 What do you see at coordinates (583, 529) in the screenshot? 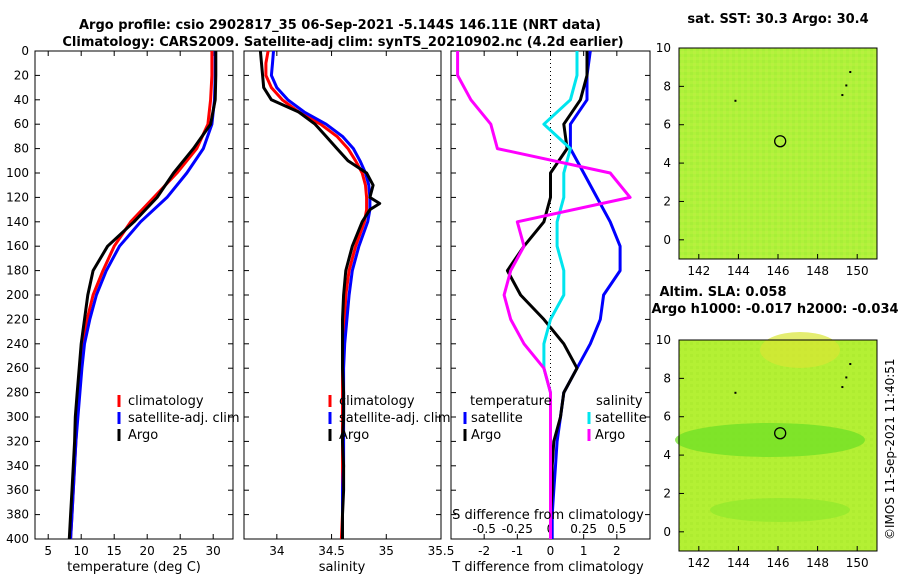
I see `s-tick-label: 0.25` at bounding box center [583, 529].